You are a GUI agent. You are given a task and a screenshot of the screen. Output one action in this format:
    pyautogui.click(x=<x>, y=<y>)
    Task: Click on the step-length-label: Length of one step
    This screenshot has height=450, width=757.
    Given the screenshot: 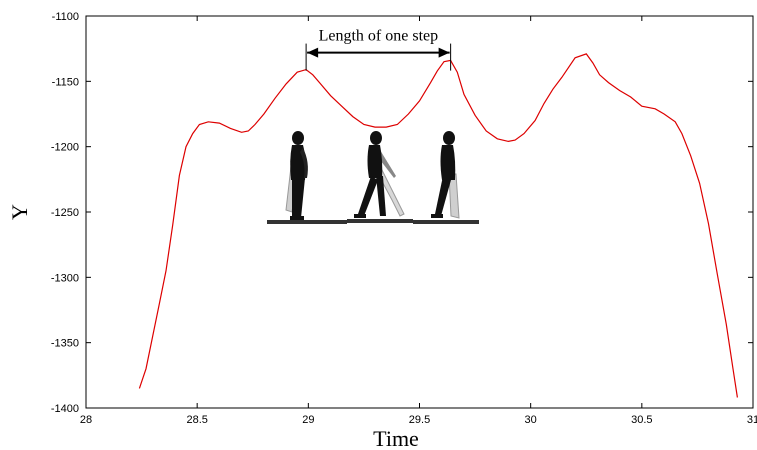 What is the action you would take?
    pyautogui.click(x=379, y=36)
    